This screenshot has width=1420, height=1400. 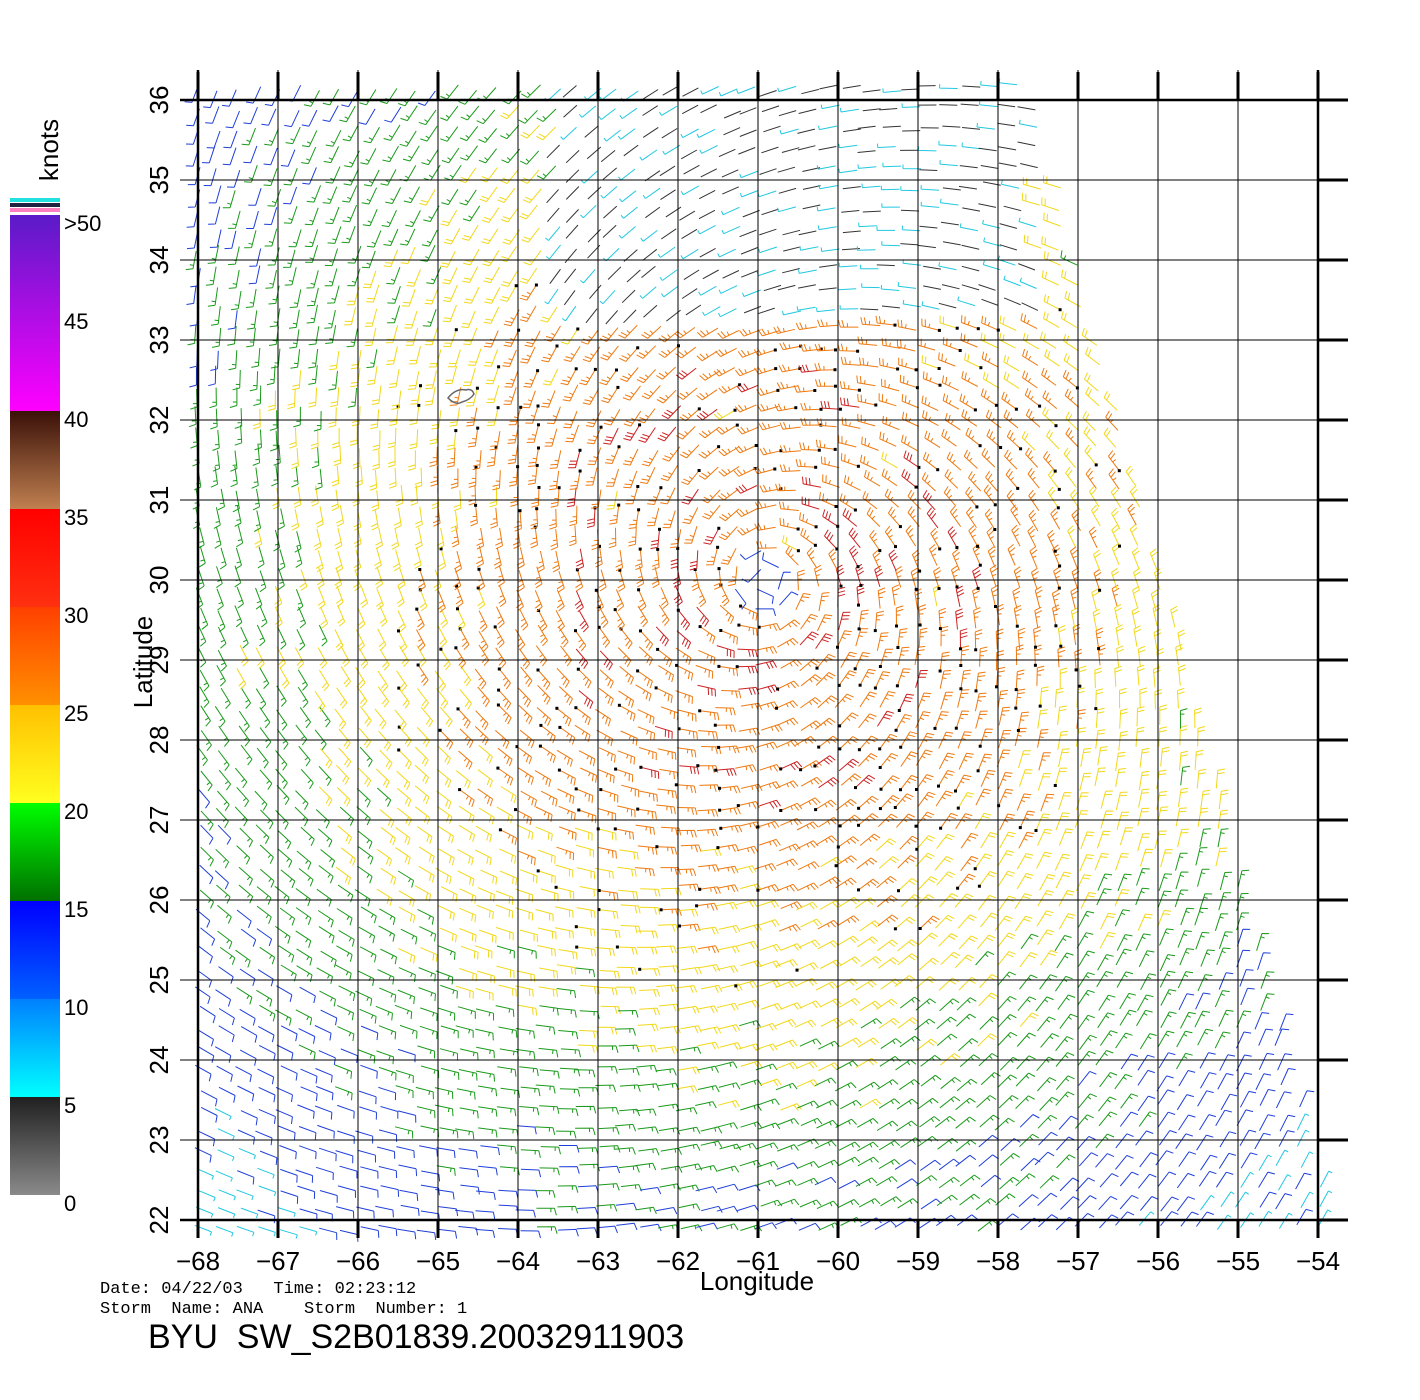 What do you see at coordinates (438, 1261) in the screenshot?
I see `x-tick-label: −65` at bounding box center [438, 1261].